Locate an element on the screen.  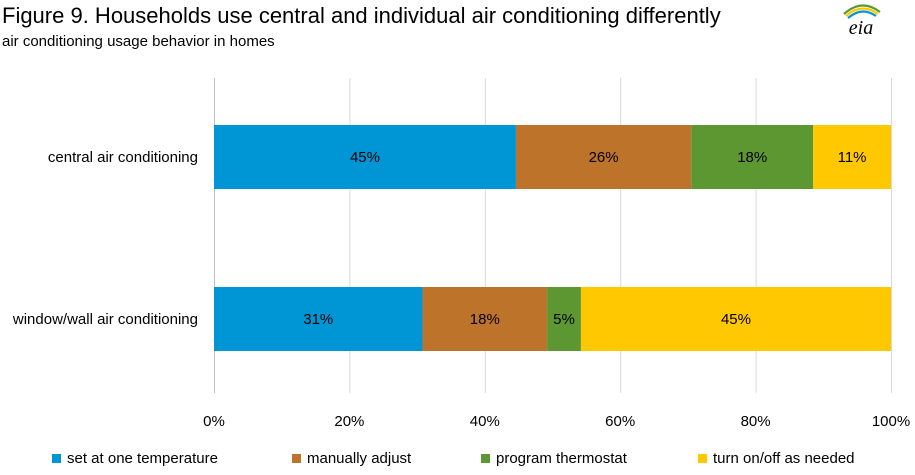
category-label: central air conditioning is located at coordinates (123, 157).